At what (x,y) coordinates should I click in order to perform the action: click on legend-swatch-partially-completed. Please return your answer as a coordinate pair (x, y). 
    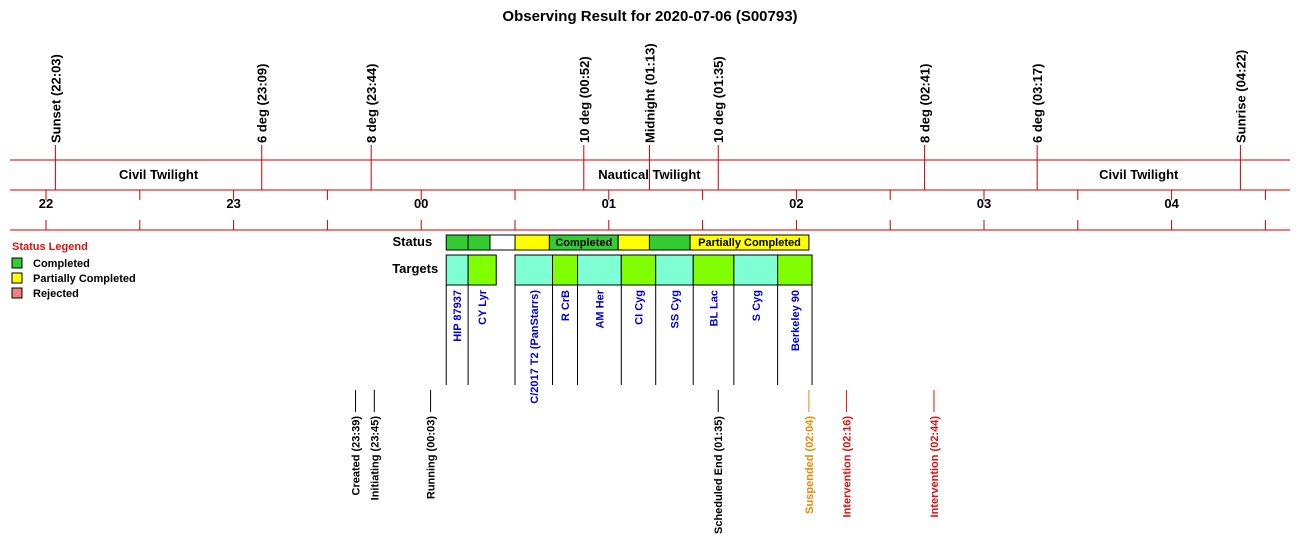
    Looking at the image, I should click on (17, 278).